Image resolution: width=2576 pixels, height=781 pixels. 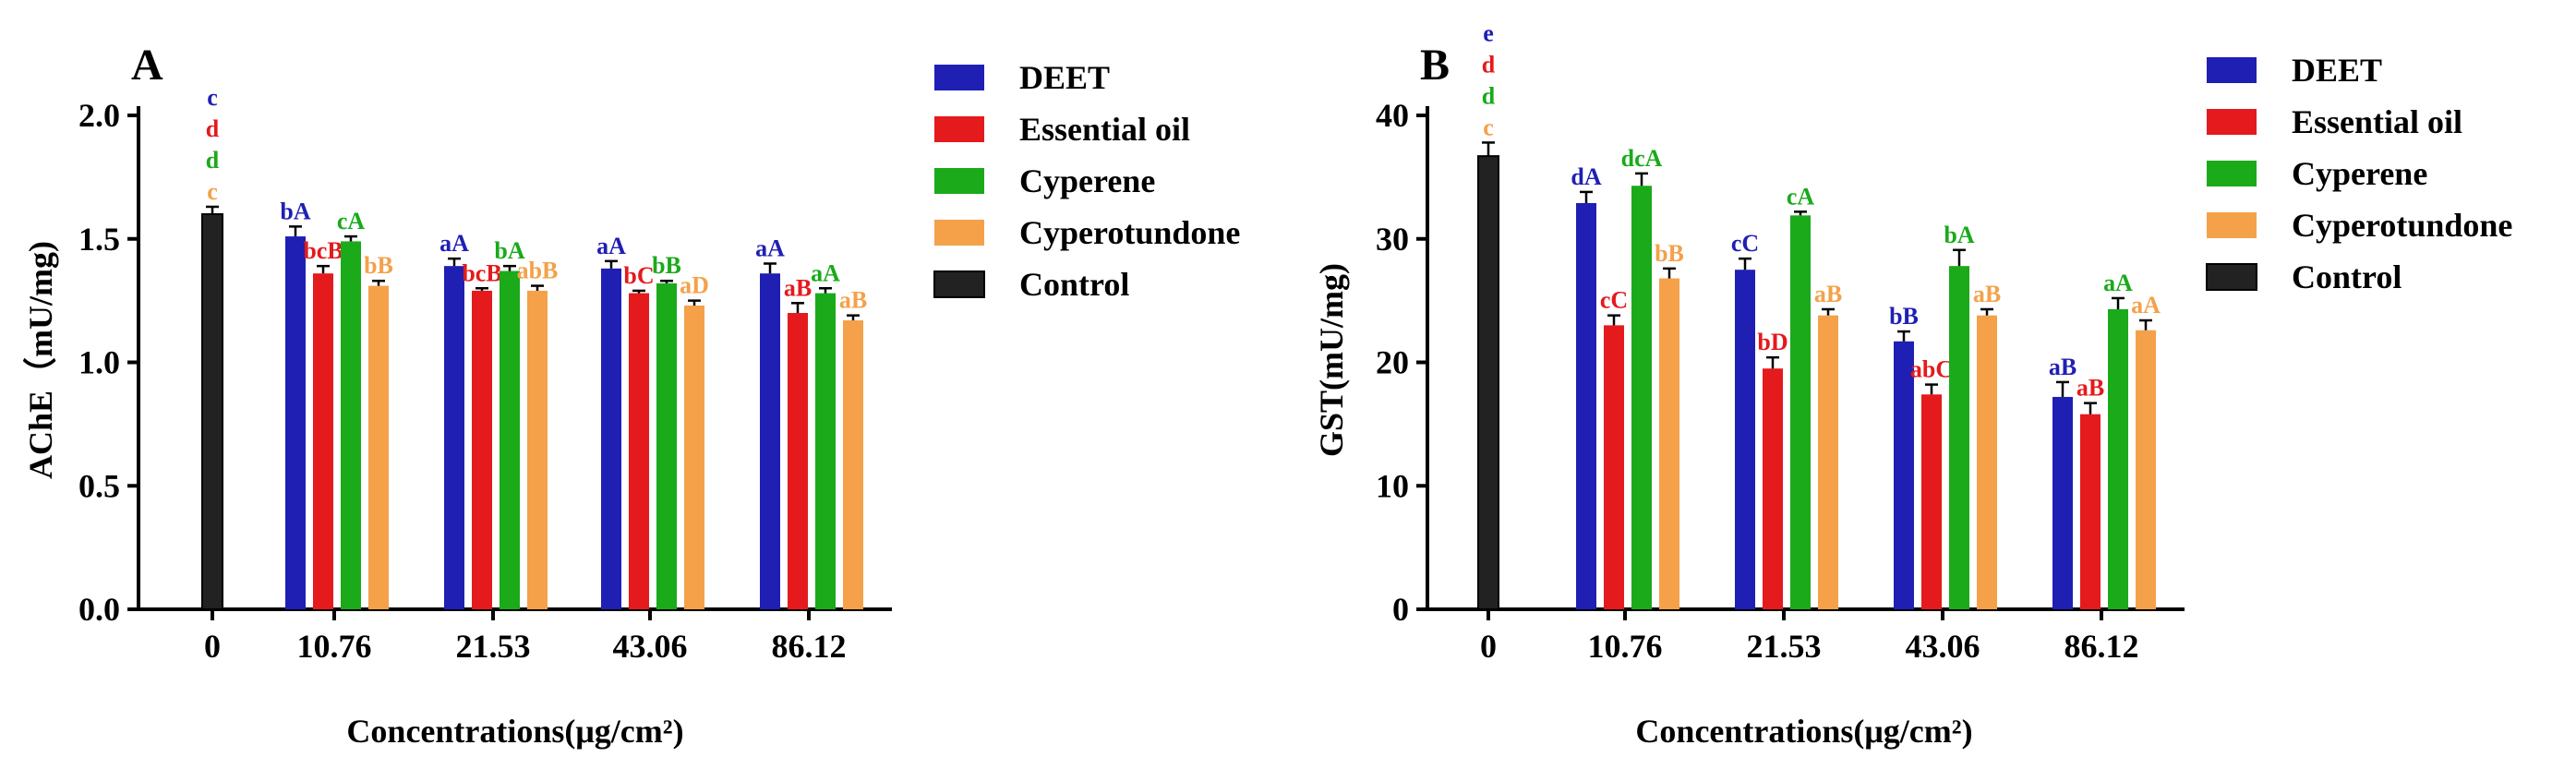 I want to click on y-tick-label: 0.0, so click(x=99, y=609).